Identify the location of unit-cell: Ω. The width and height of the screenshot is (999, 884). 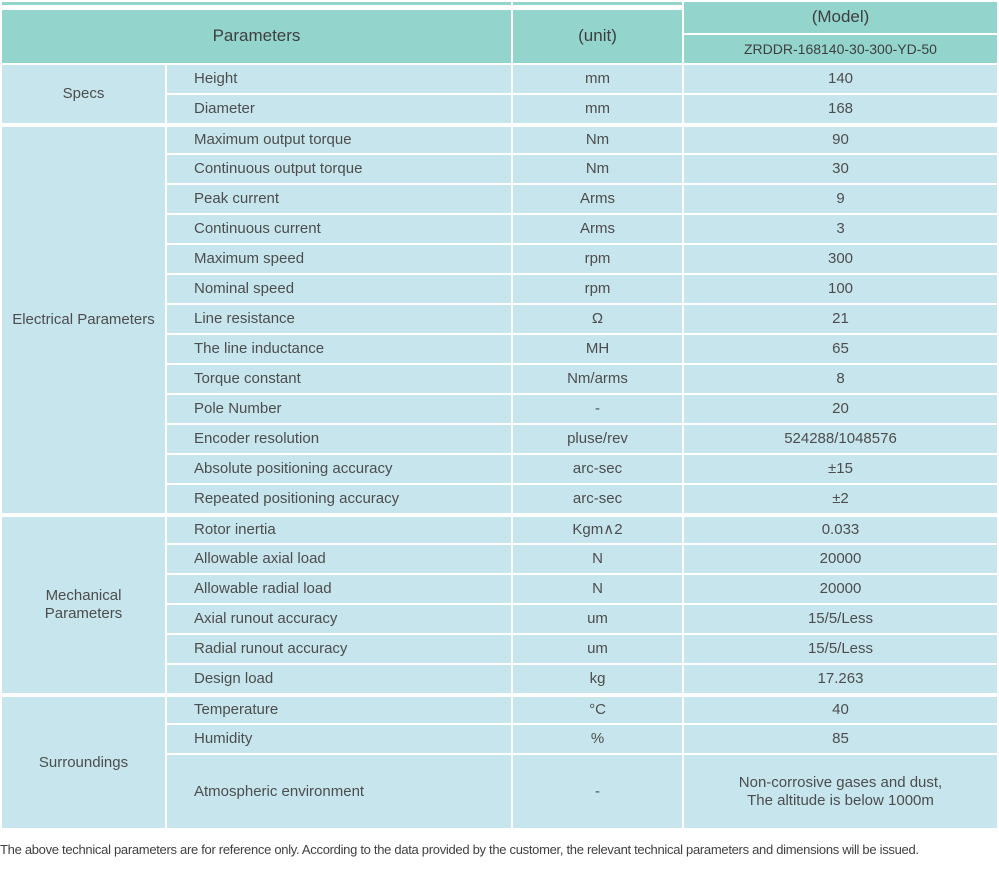
(597, 319).